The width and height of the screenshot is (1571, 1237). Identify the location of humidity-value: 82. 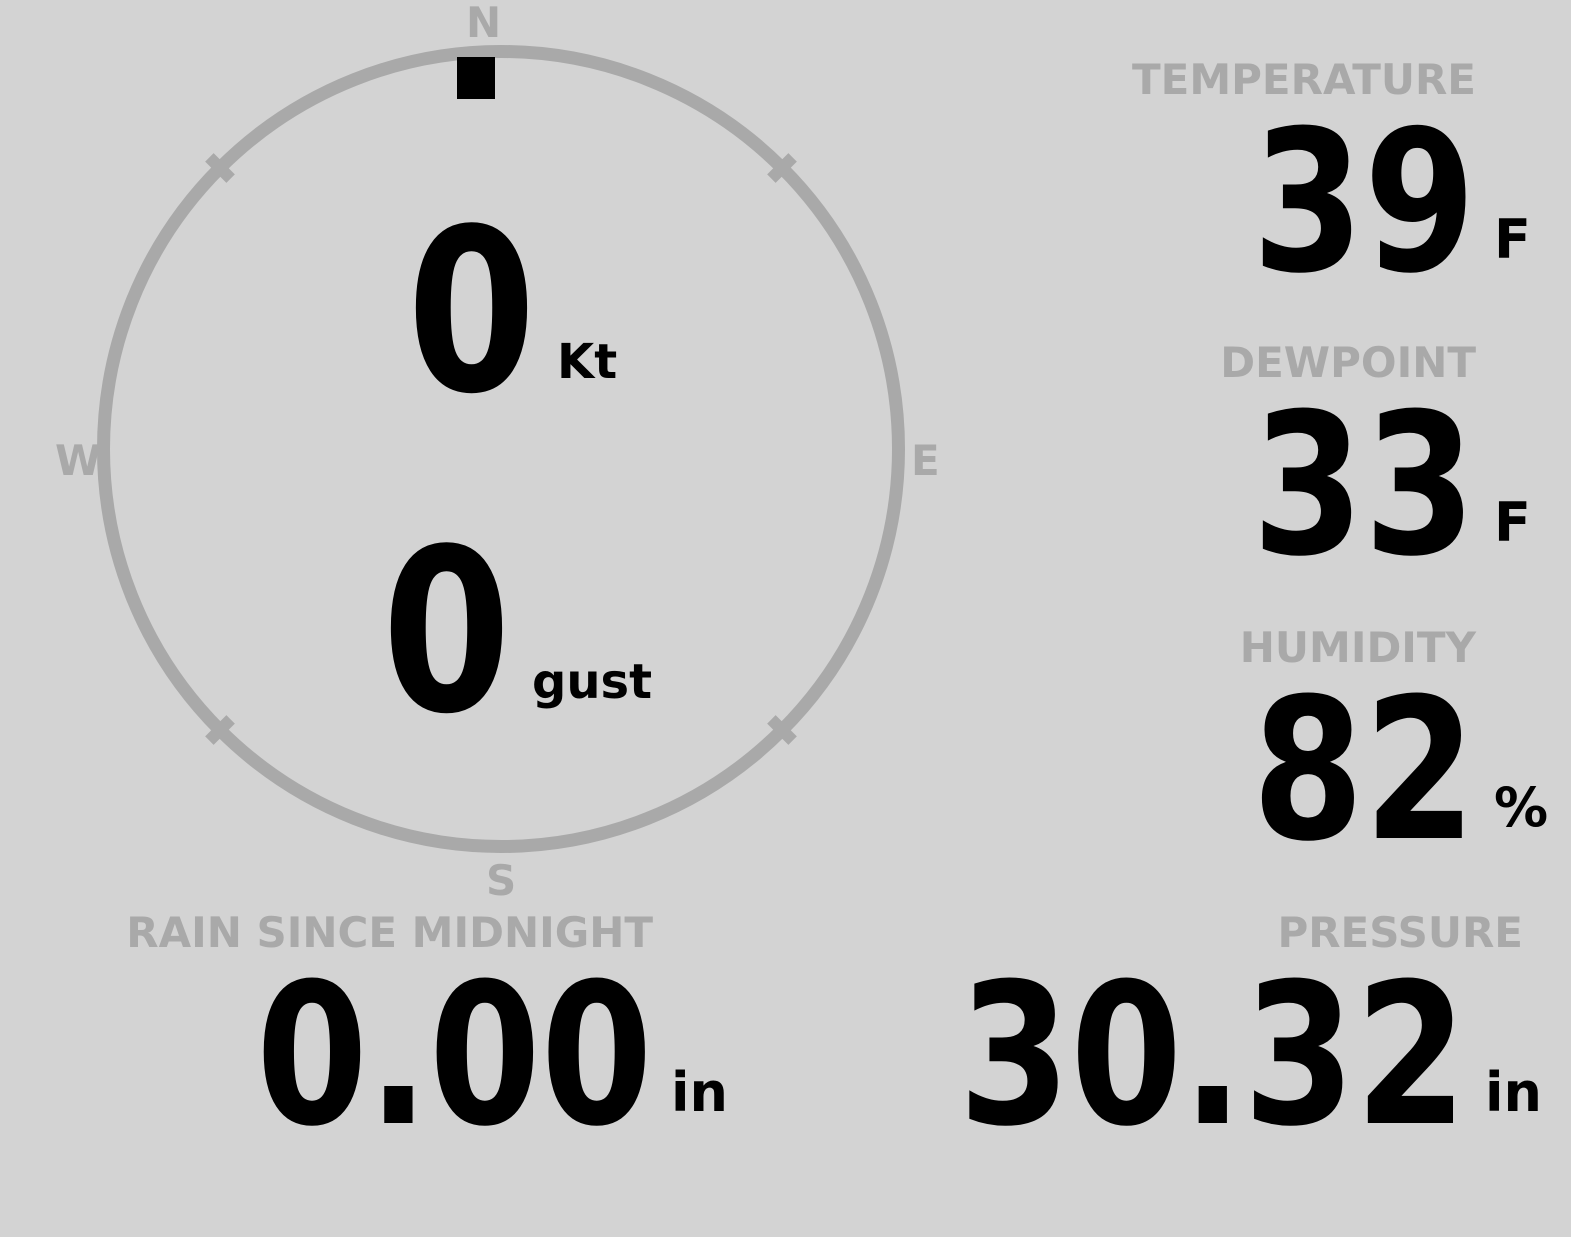
(1364, 771).